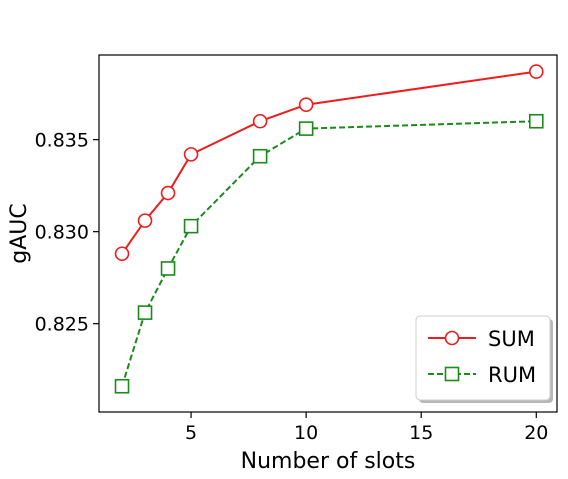 The image size is (568, 479). I want to click on legend-label-sum: SUM, so click(511, 339).